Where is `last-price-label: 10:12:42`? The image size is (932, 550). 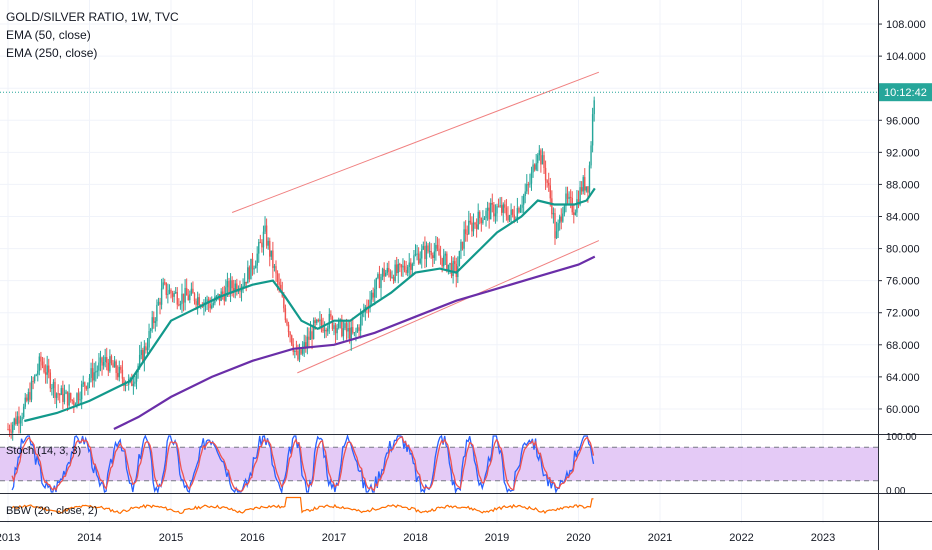
last-price-label: 10:12:42 is located at coordinates (905, 93).